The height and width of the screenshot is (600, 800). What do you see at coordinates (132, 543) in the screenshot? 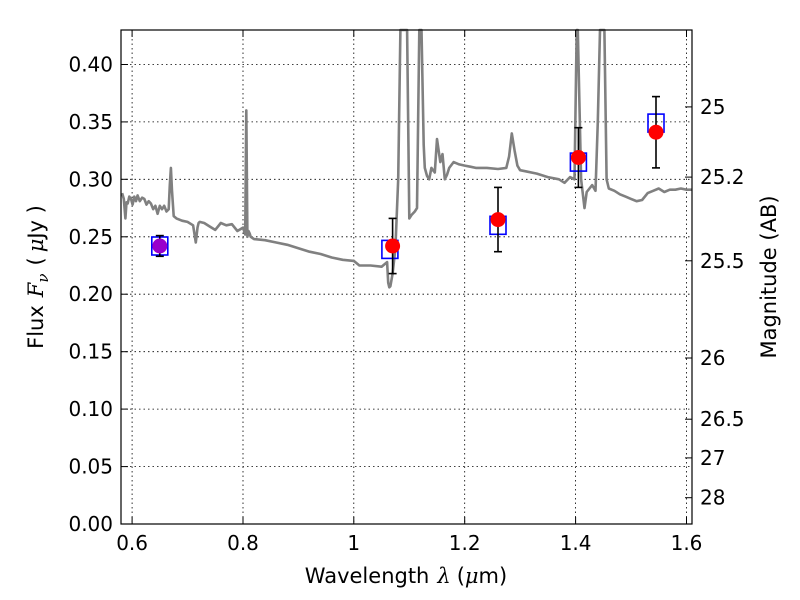
I see `x-tick-label-0: 0.6` at bounding box center [132, 543].